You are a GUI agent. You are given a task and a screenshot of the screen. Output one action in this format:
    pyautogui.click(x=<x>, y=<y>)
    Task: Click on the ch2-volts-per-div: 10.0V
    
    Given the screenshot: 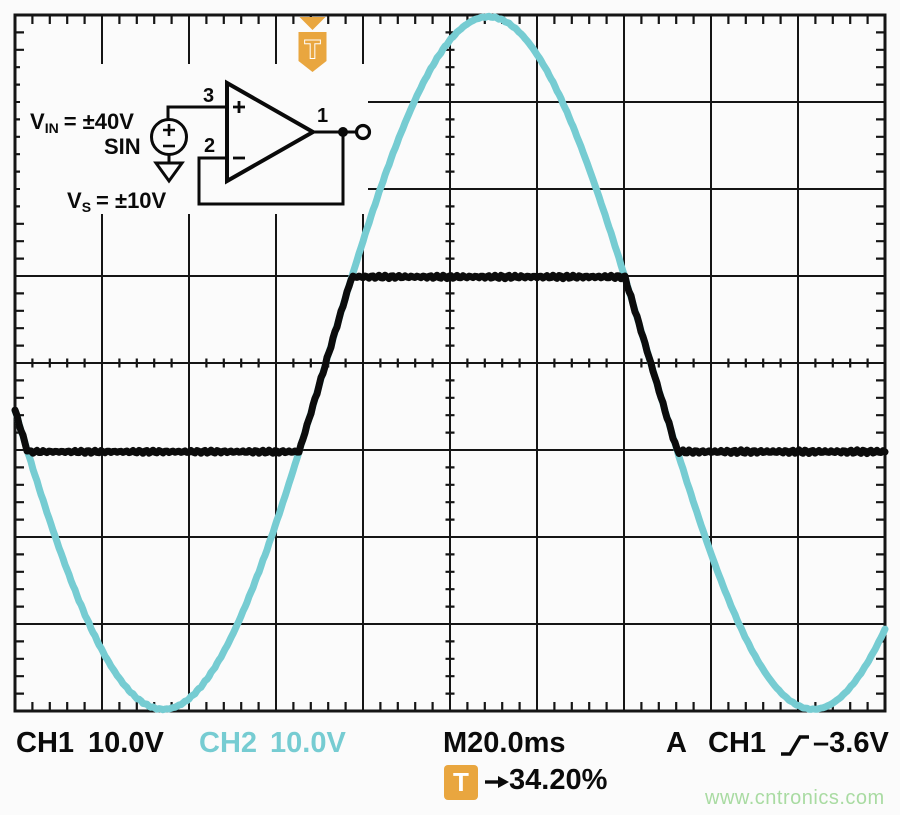 What is the action you would take?
    pyautogui.click(x=308, y=743)
    